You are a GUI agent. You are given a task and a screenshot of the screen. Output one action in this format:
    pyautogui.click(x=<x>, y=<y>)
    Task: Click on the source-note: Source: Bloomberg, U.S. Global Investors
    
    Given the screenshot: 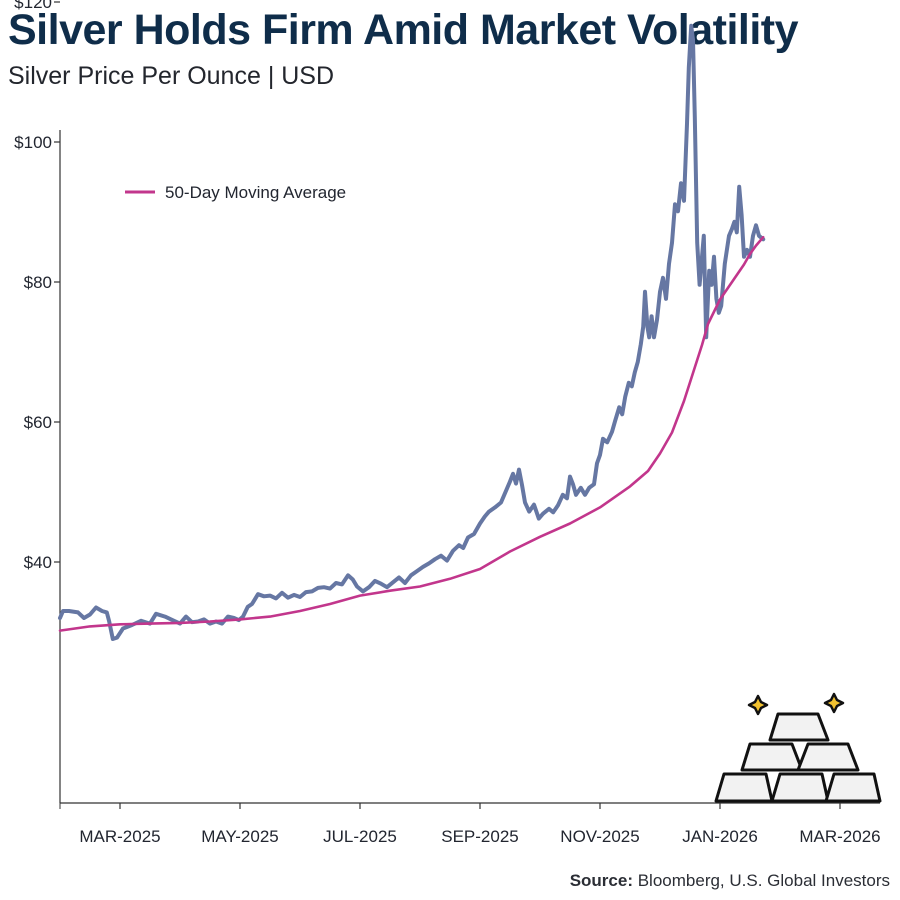 What is the action you would take?
    pyautogui.click(x=730, y=881)
    